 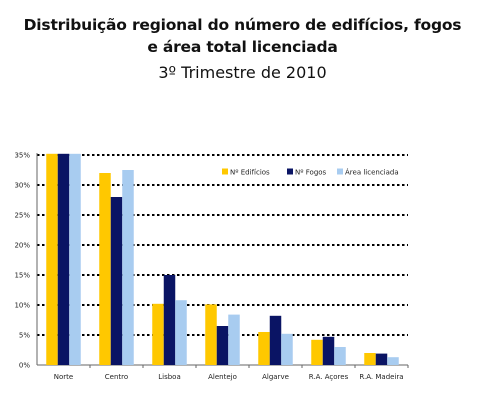 I want to click on x-tick-label: Norte, so click(x=63, y=377).